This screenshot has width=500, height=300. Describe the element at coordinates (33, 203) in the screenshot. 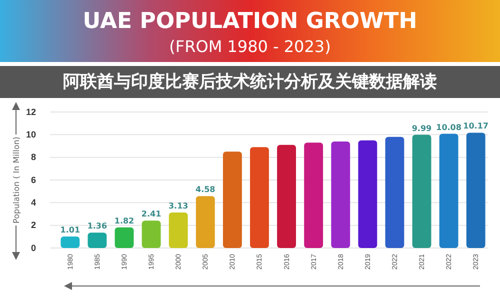

I see `y-tick-label: 4` at that location.